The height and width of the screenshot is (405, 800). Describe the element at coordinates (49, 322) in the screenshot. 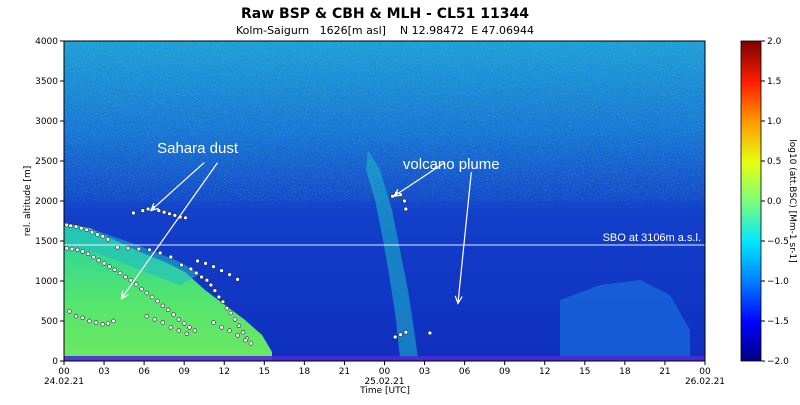

I see `y-tick-label: 500` at that location.